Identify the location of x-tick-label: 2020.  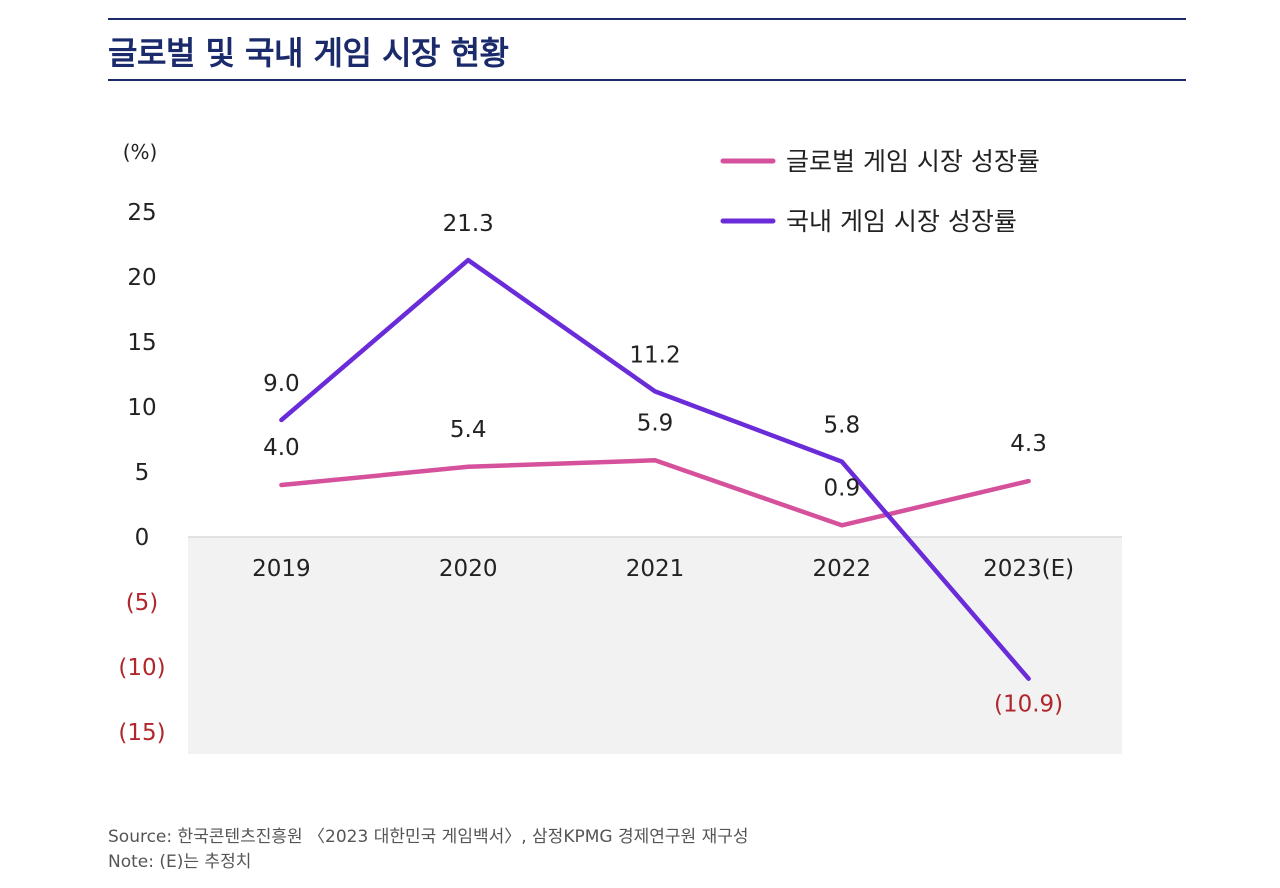
(468, 569).